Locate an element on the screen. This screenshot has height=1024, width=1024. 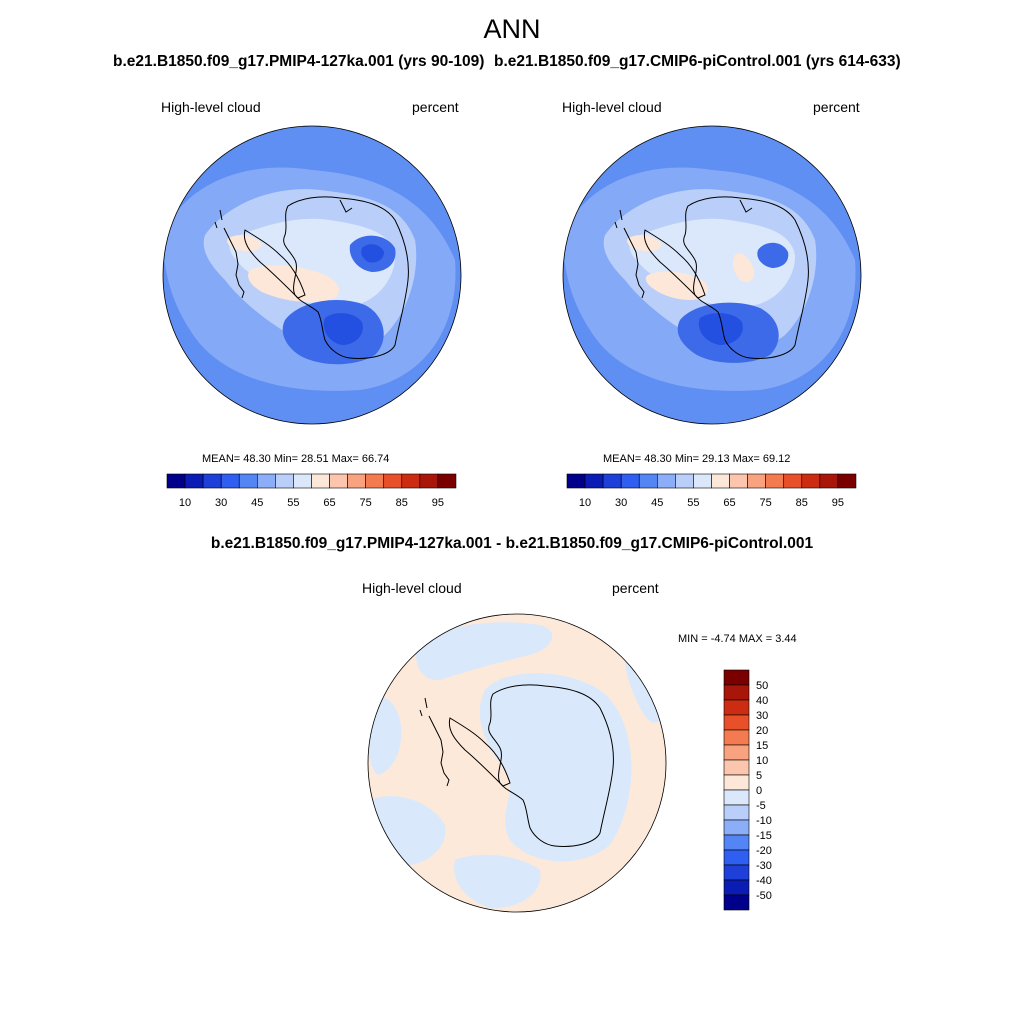
colorbar-picontrol-tick-label: 65 is located at coordinates (729, 503).